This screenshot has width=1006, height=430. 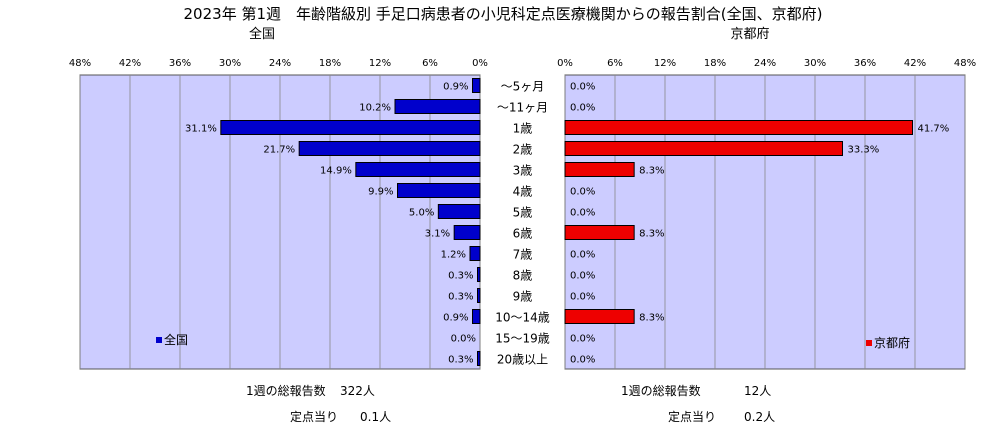 I want to click on kyoto-tick-label: 18%, so click(x=715, y=63).